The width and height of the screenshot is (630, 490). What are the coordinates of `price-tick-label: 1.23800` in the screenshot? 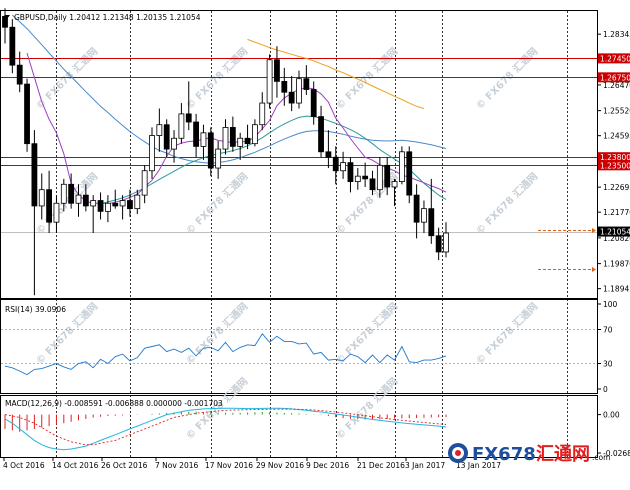 It's located at (615, 157).